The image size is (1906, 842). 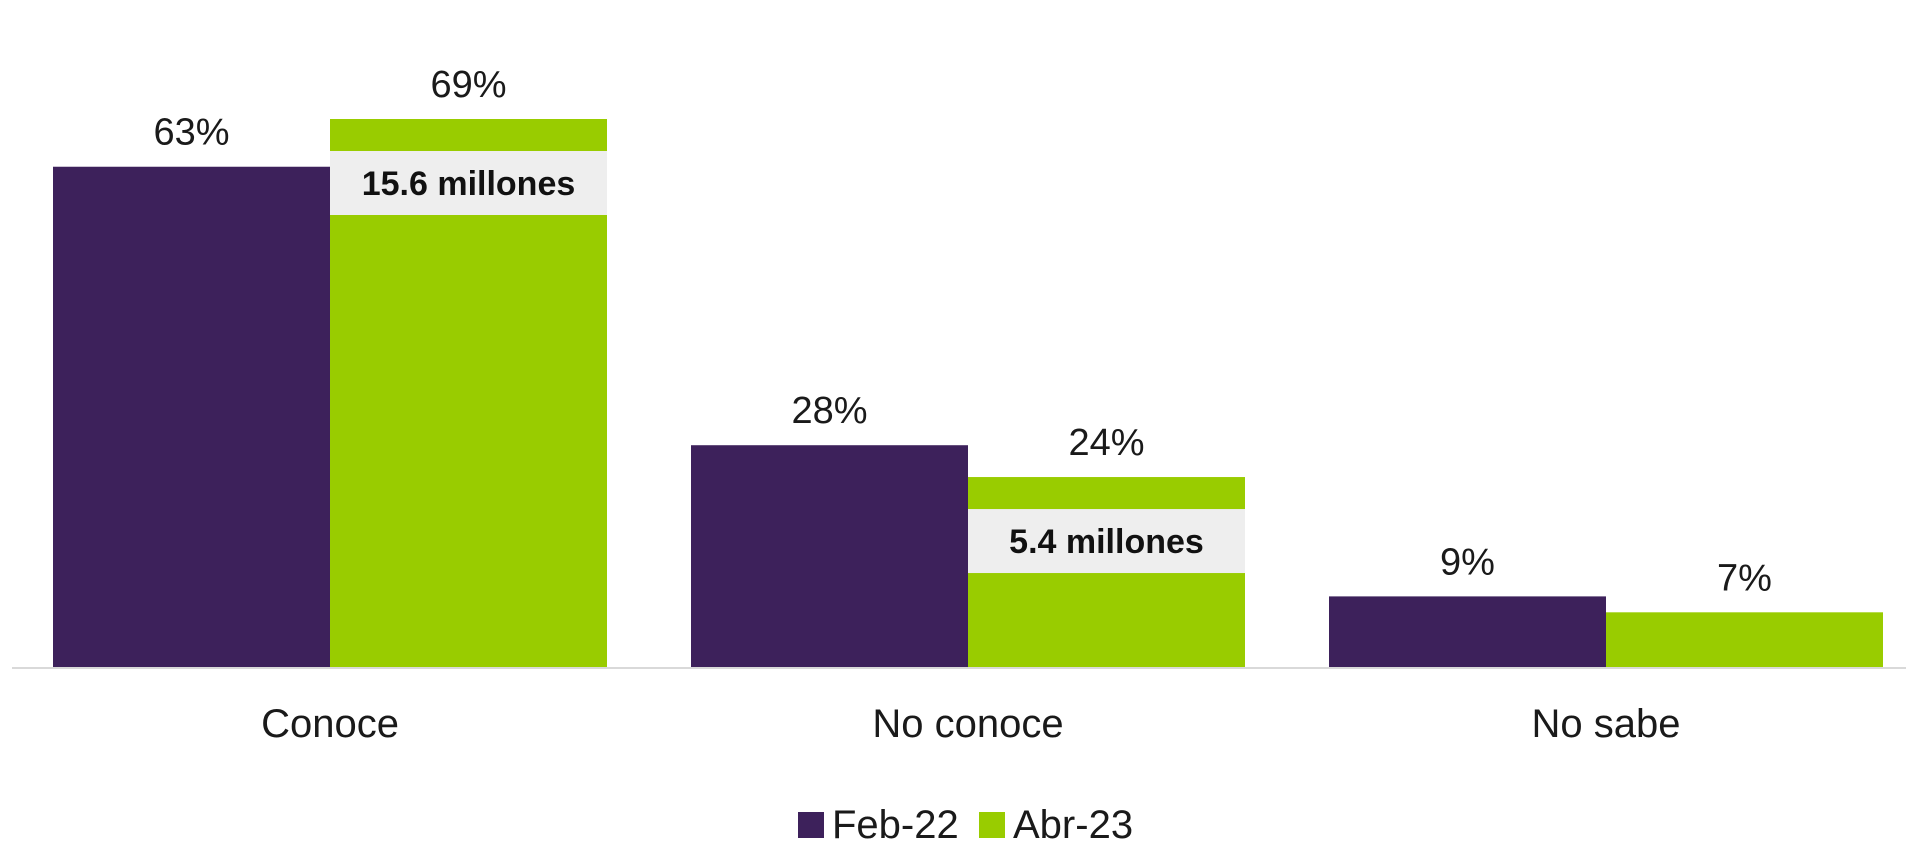 I want to click on legend-label-feb-22: Feb-22, so click(x=895, y=822).